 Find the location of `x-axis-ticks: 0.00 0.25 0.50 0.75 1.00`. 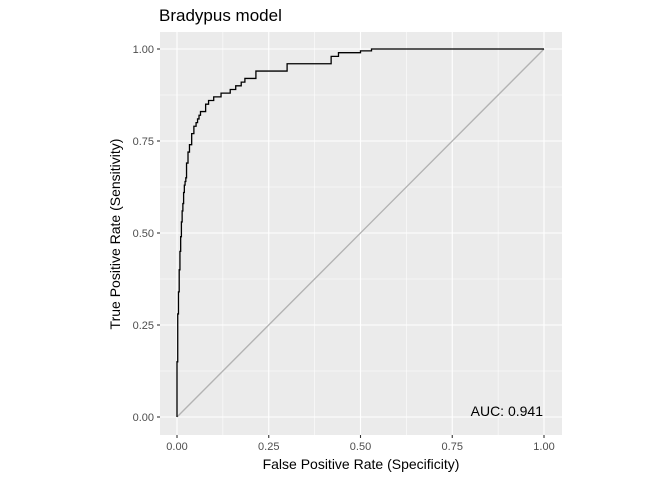

x-axis-ticks: 0.00 0.25 0.50 0.75 1.00 is located at coordinates (360, 444).